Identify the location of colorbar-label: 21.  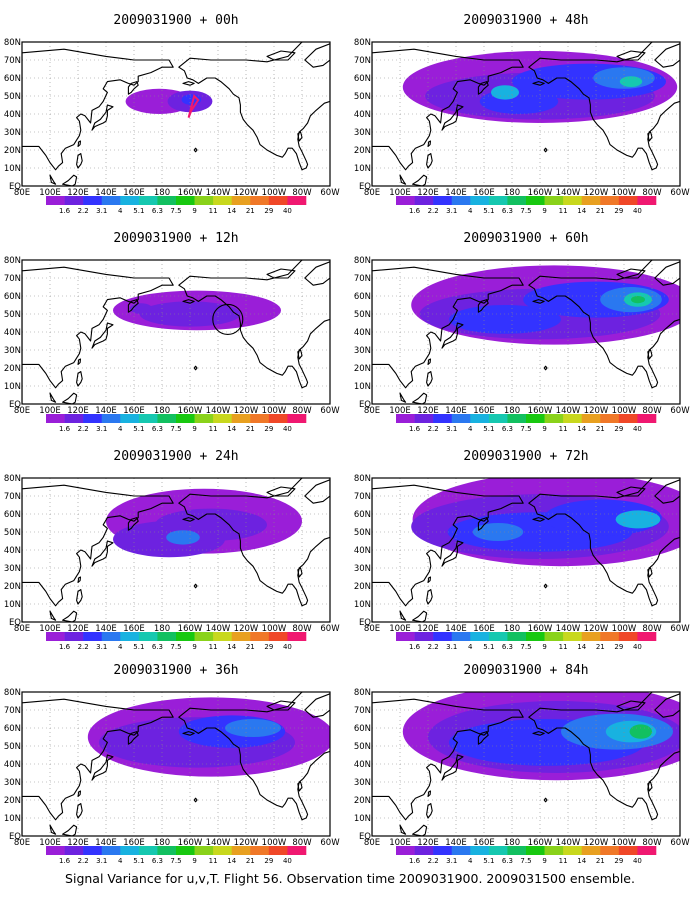
(250, 429).